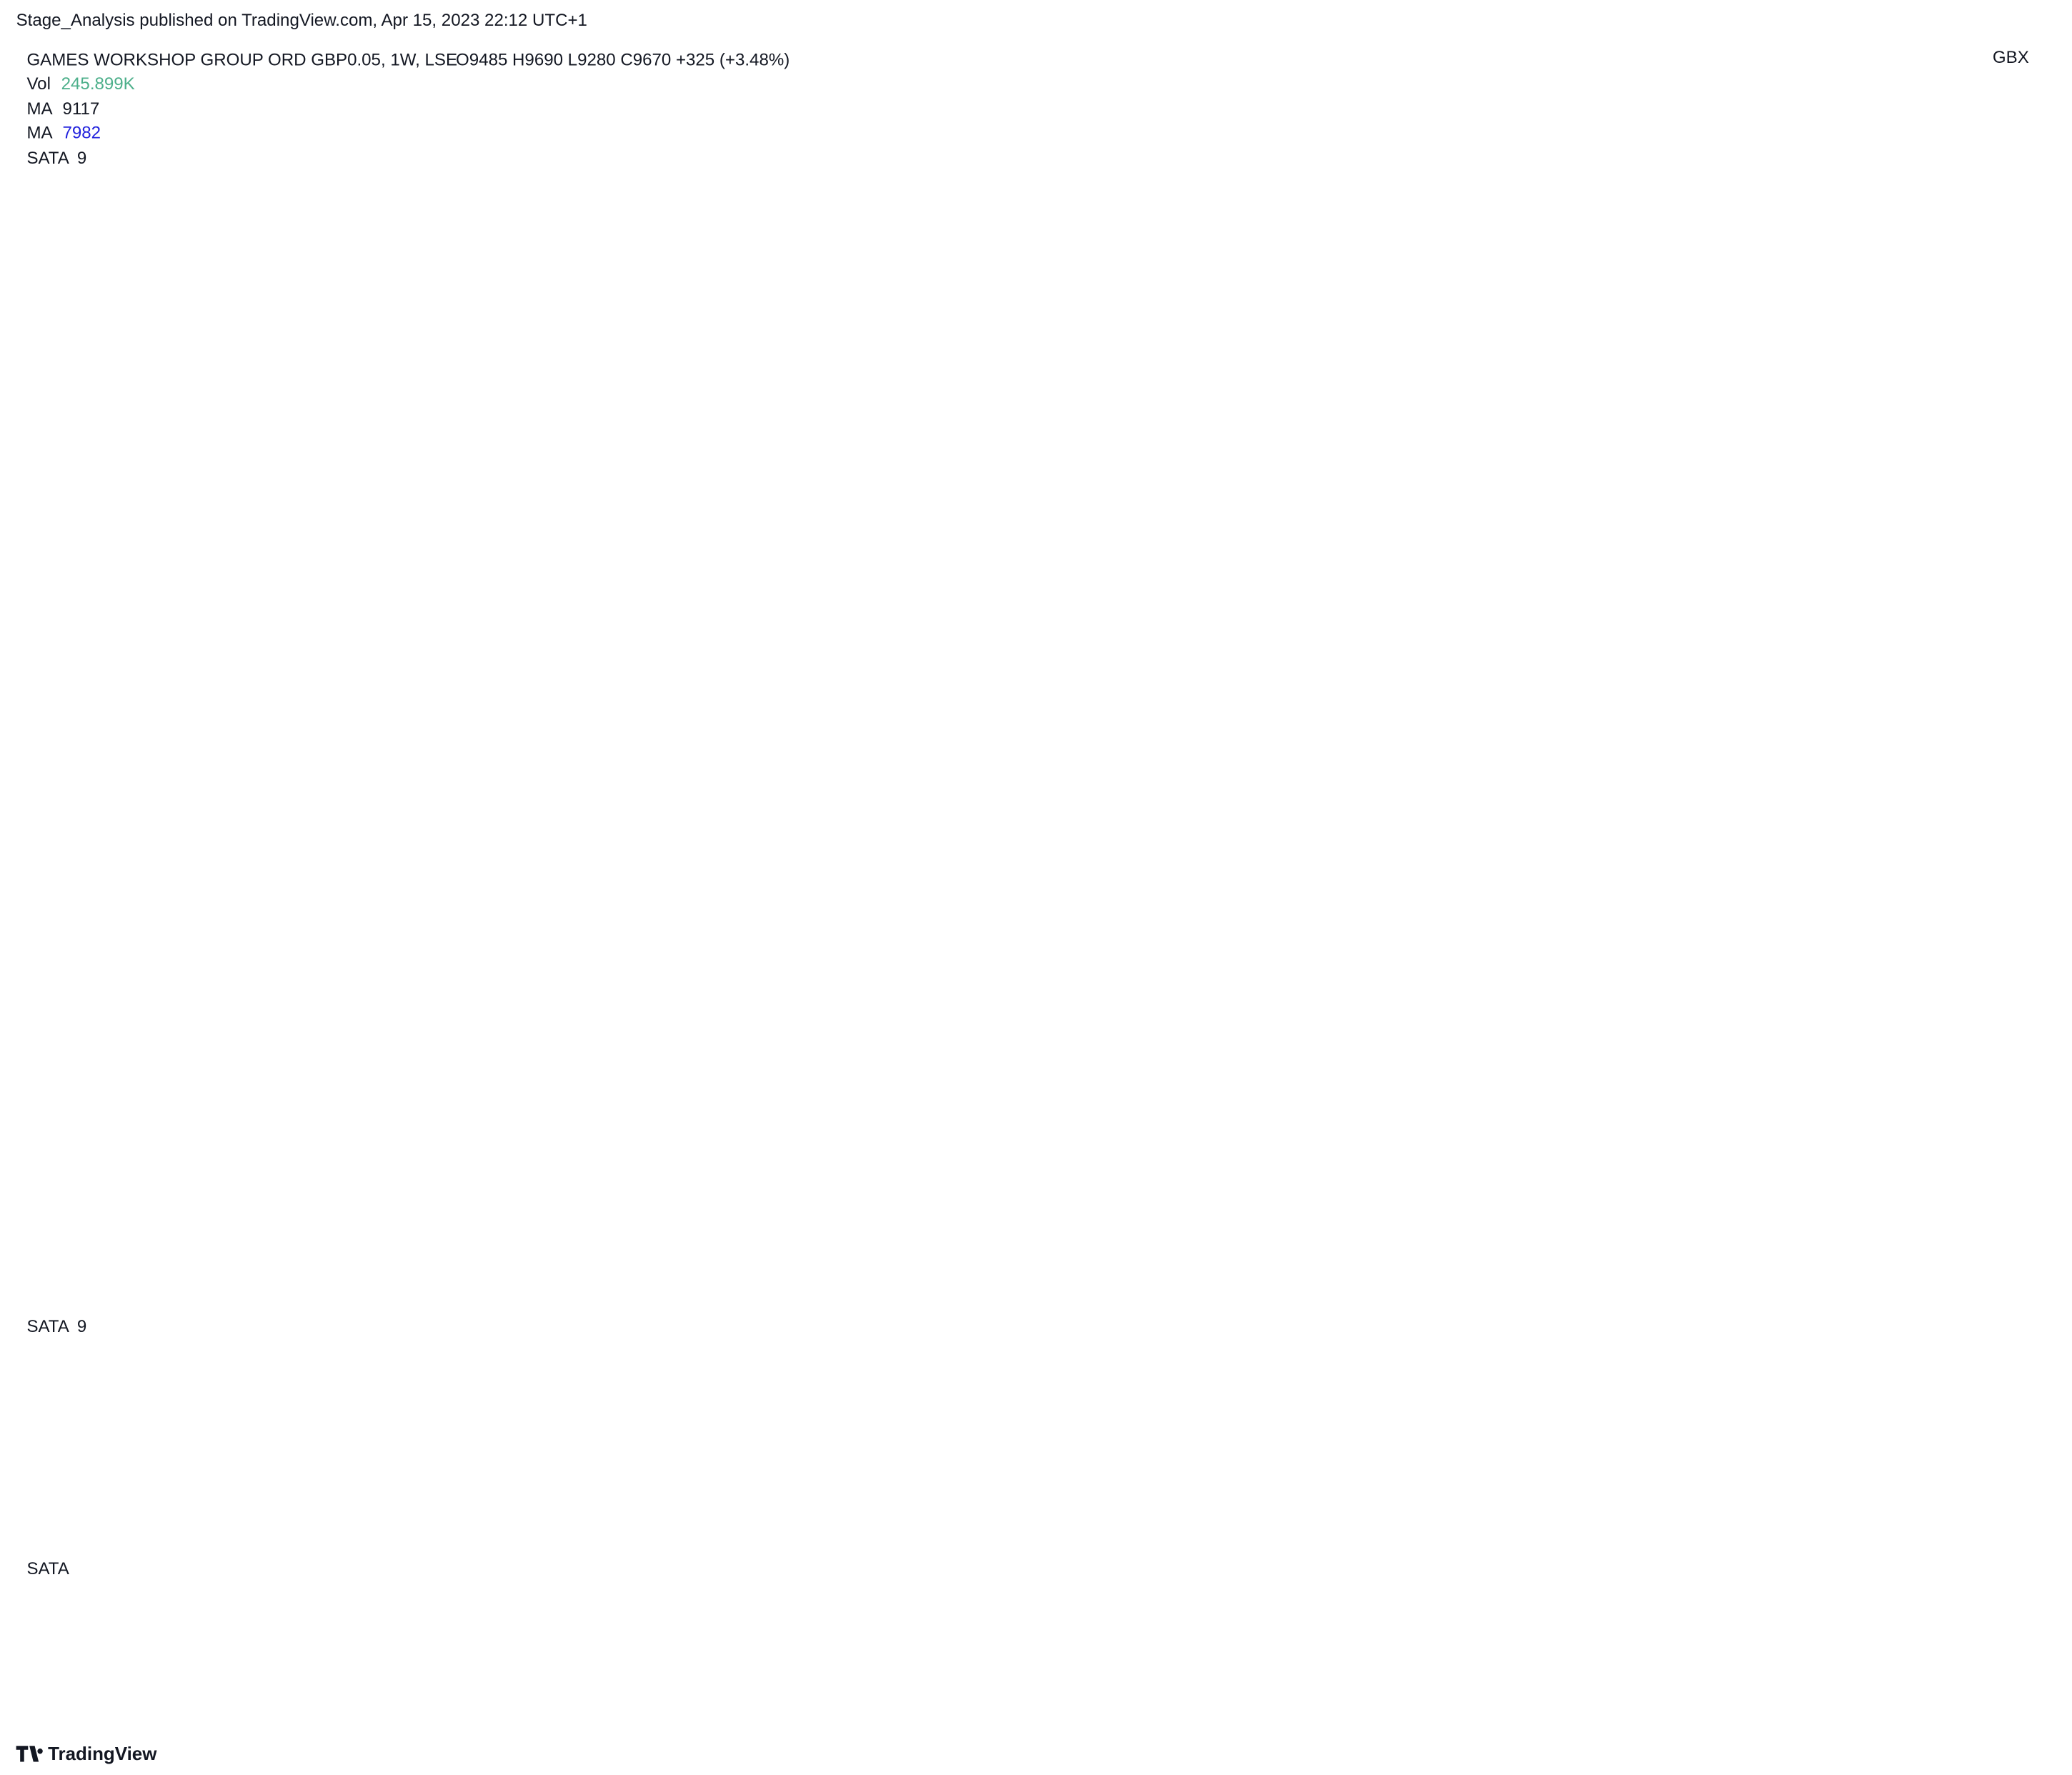 The width and height of the screenshot is (2072, 1775). I want to click on vol-value: 245.899K, so click(98, 84).